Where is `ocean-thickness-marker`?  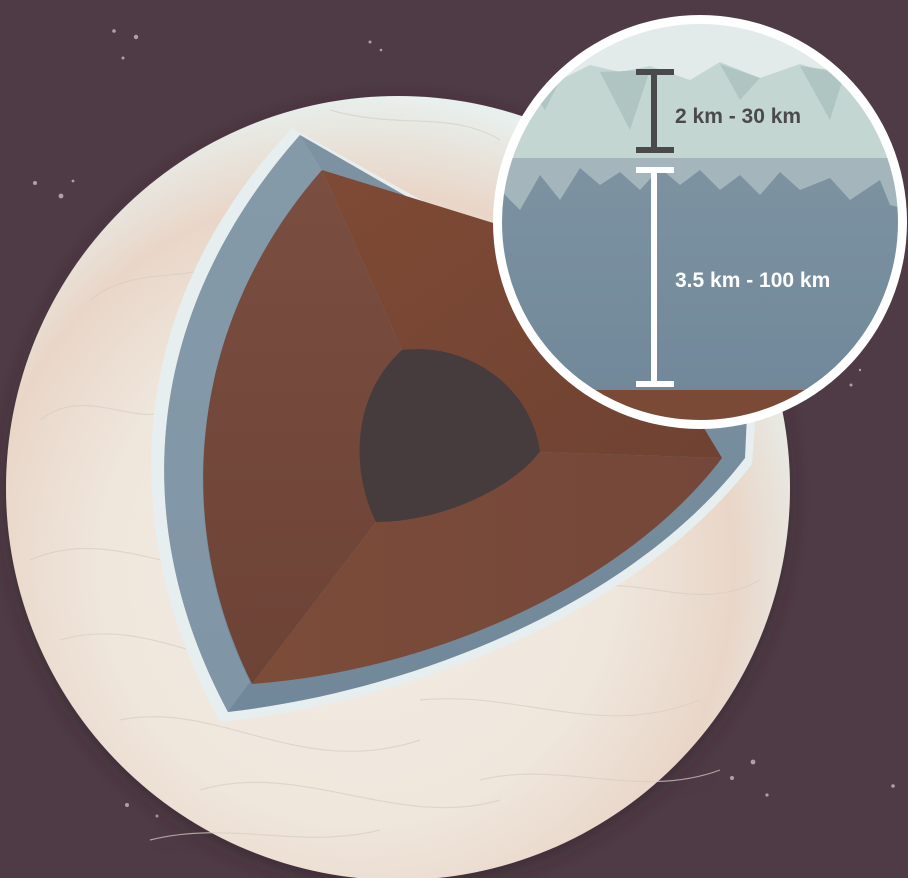
ocean-thickness-marker is located at coordinates (655, 277).